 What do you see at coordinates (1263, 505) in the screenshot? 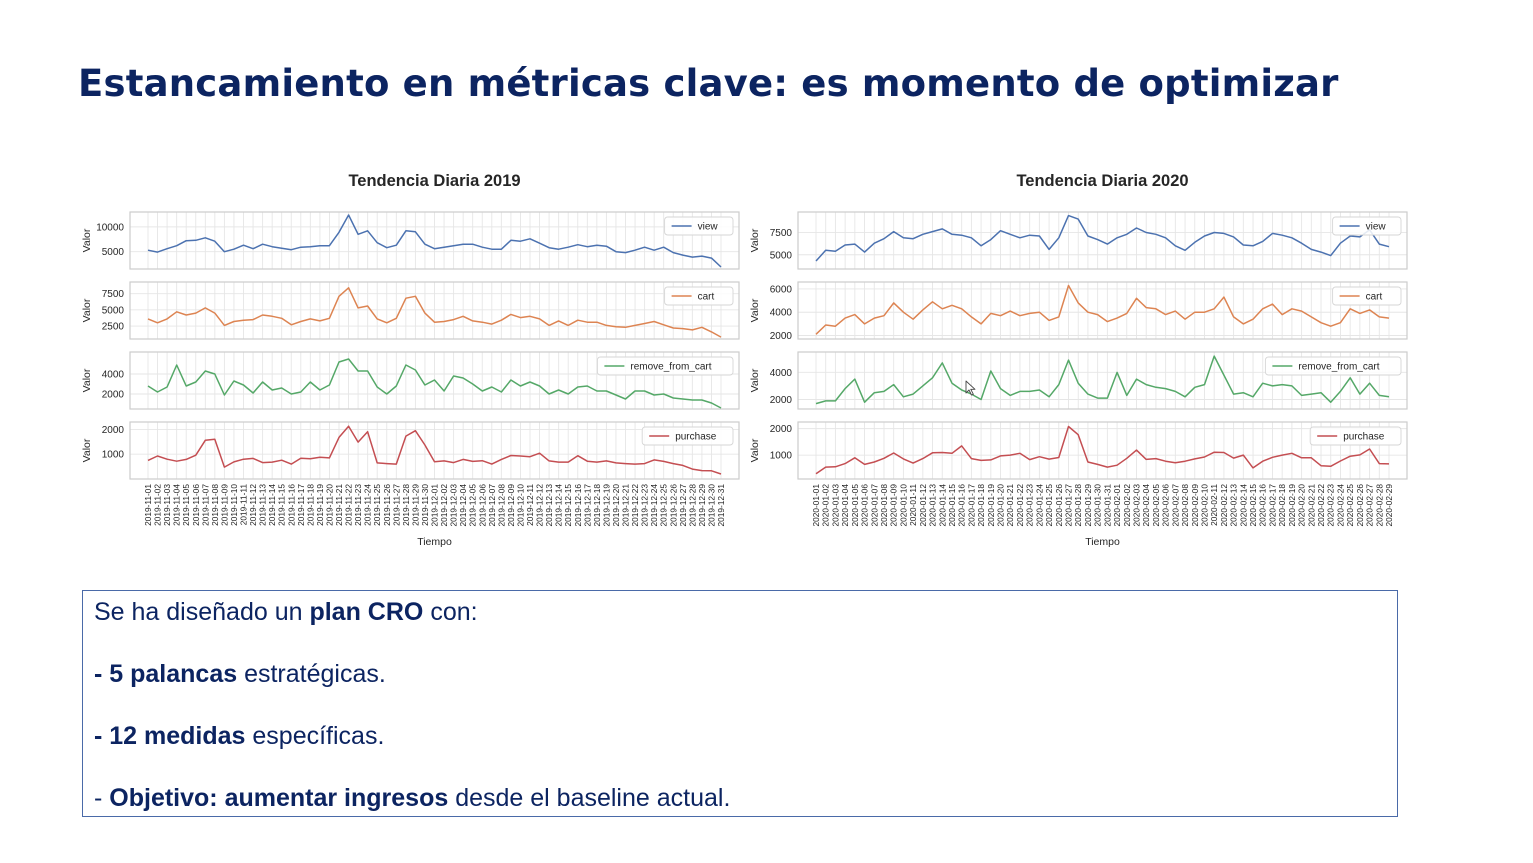
I see `x-tick-label: 2020-02-16` at bounding box center [1263, 505].